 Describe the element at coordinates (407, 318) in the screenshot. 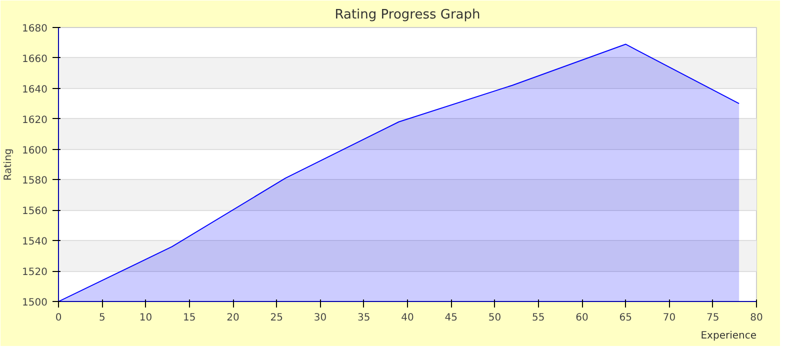

I see `x-tick-label: 40` at that location.